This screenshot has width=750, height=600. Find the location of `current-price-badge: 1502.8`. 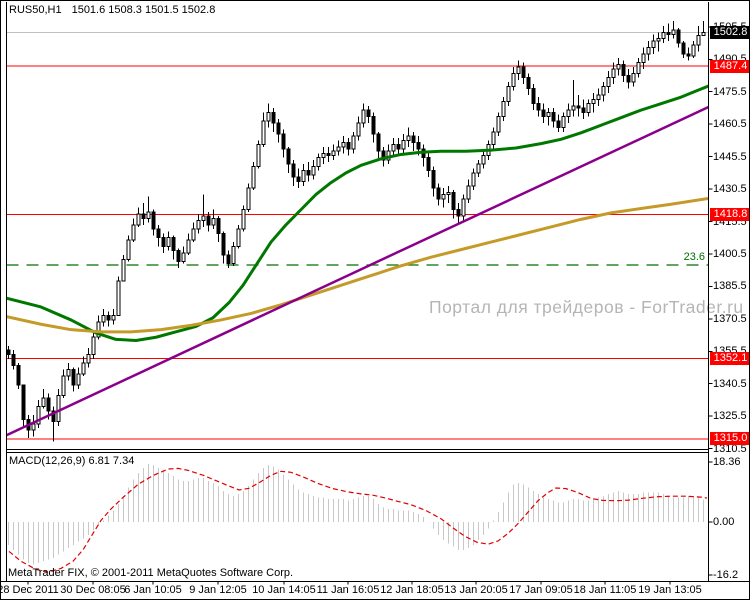

current-price-badge: 1502.8 is located at coordinates (729, 33).